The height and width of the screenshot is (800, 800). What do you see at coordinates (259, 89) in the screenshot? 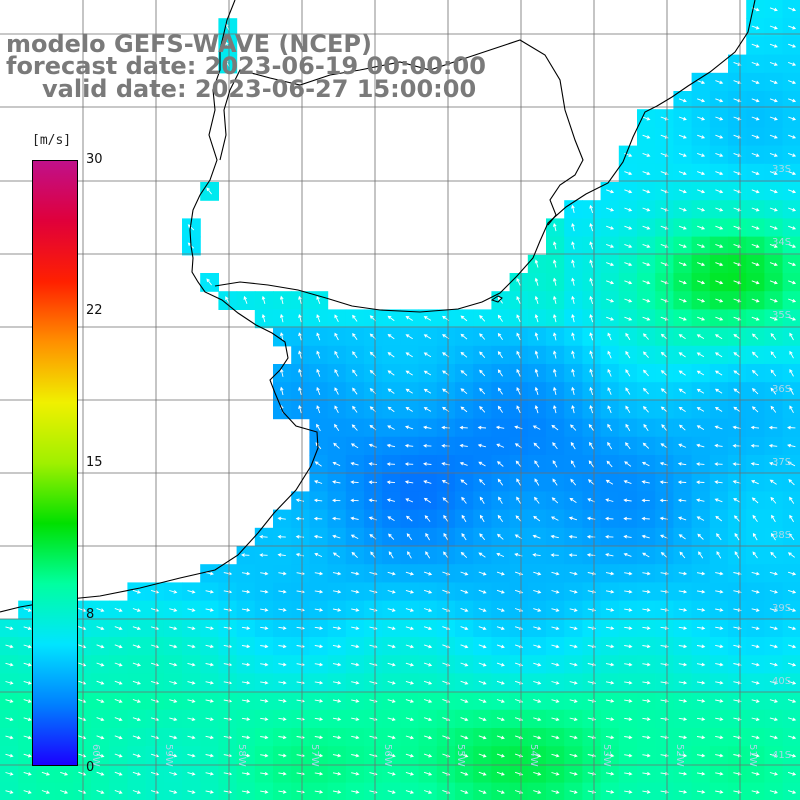
I see `valid-date: valid date: 2023-06-27 15:00:00` at bounding box center [259, 89].